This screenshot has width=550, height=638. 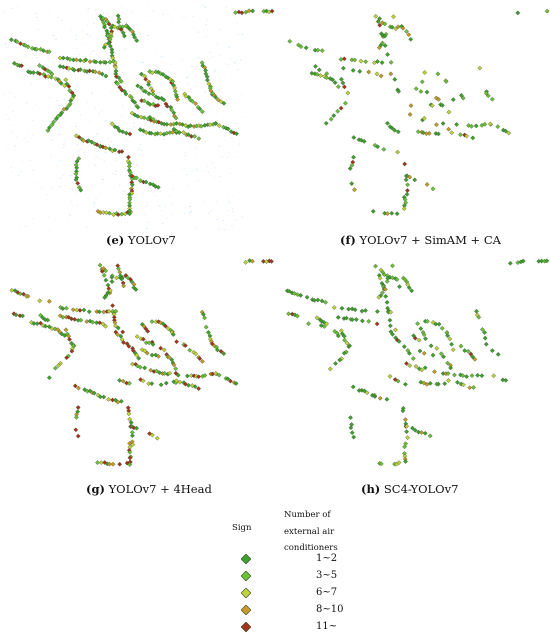 I want to click on caption-letter: (e), so click(x=115, y=240).